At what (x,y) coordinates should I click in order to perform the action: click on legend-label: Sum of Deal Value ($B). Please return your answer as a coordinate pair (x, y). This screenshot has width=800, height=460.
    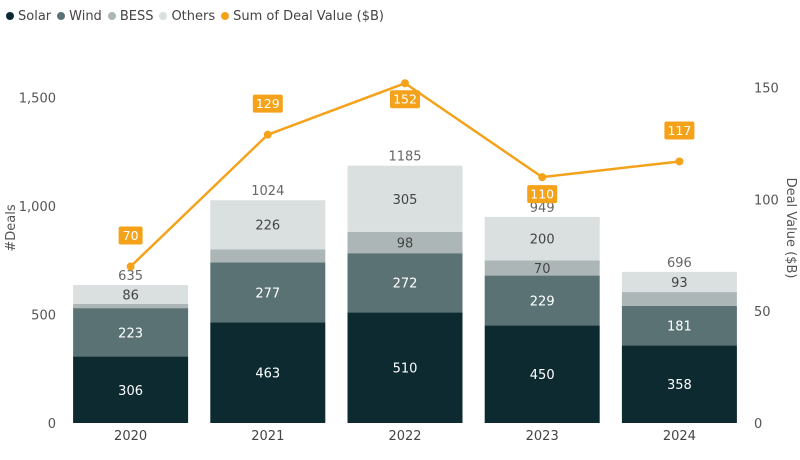
    Looking at the image, I should click on (308, 16).